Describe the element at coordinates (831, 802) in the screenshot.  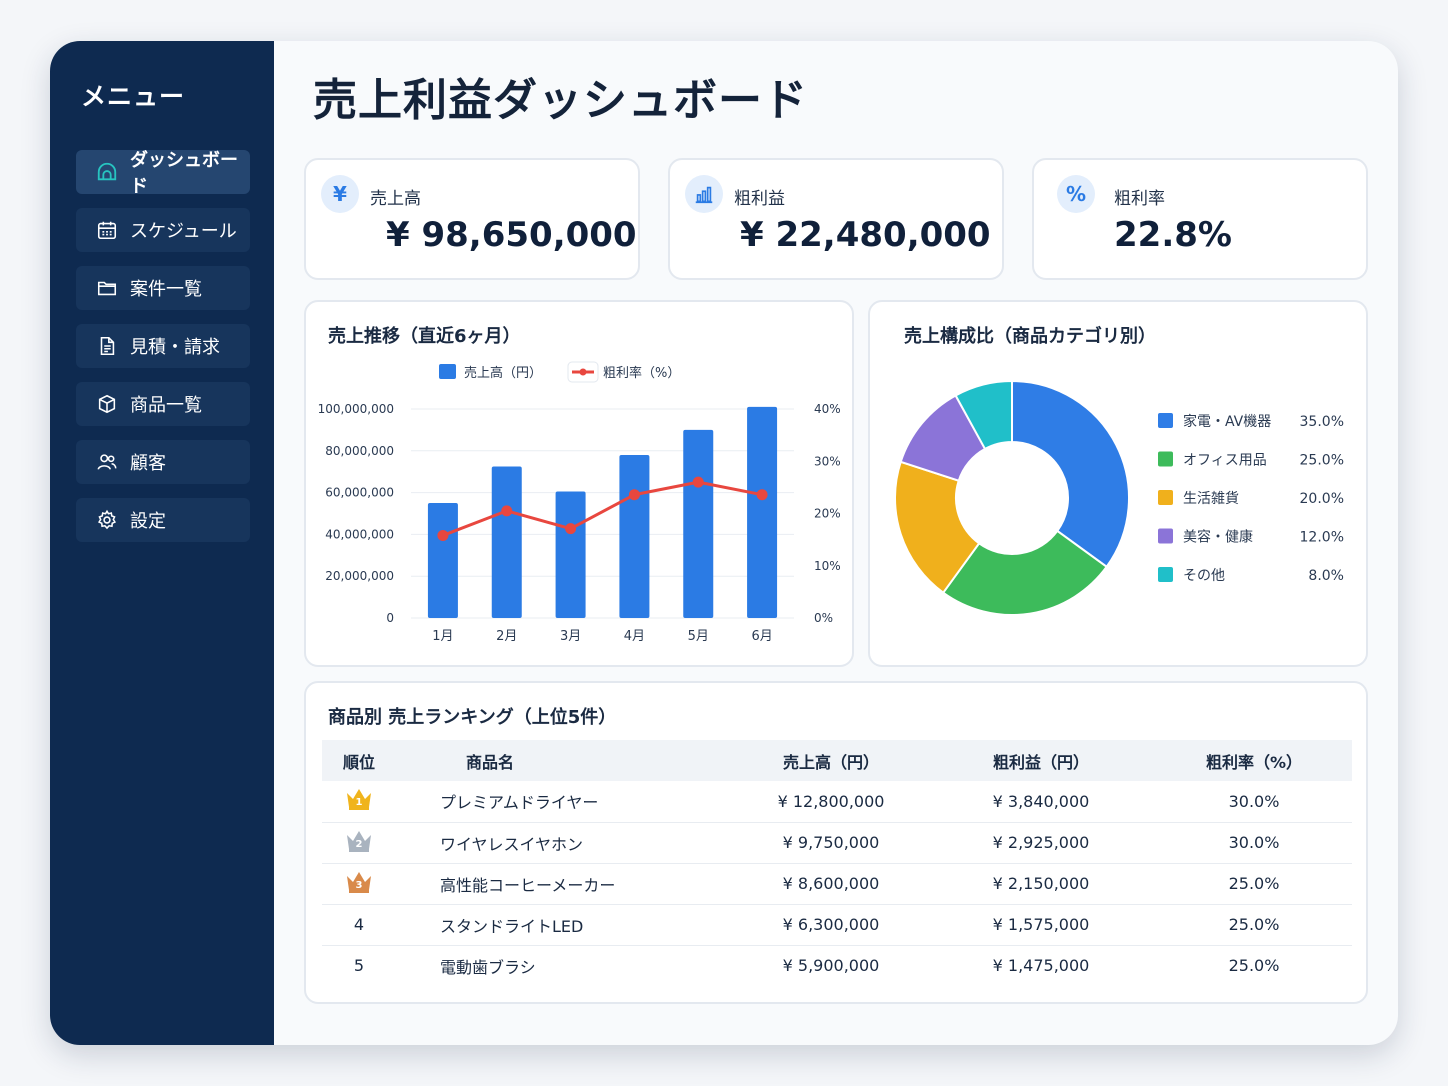
I see `sales-cell: ¥ 12,800,000` at that location.